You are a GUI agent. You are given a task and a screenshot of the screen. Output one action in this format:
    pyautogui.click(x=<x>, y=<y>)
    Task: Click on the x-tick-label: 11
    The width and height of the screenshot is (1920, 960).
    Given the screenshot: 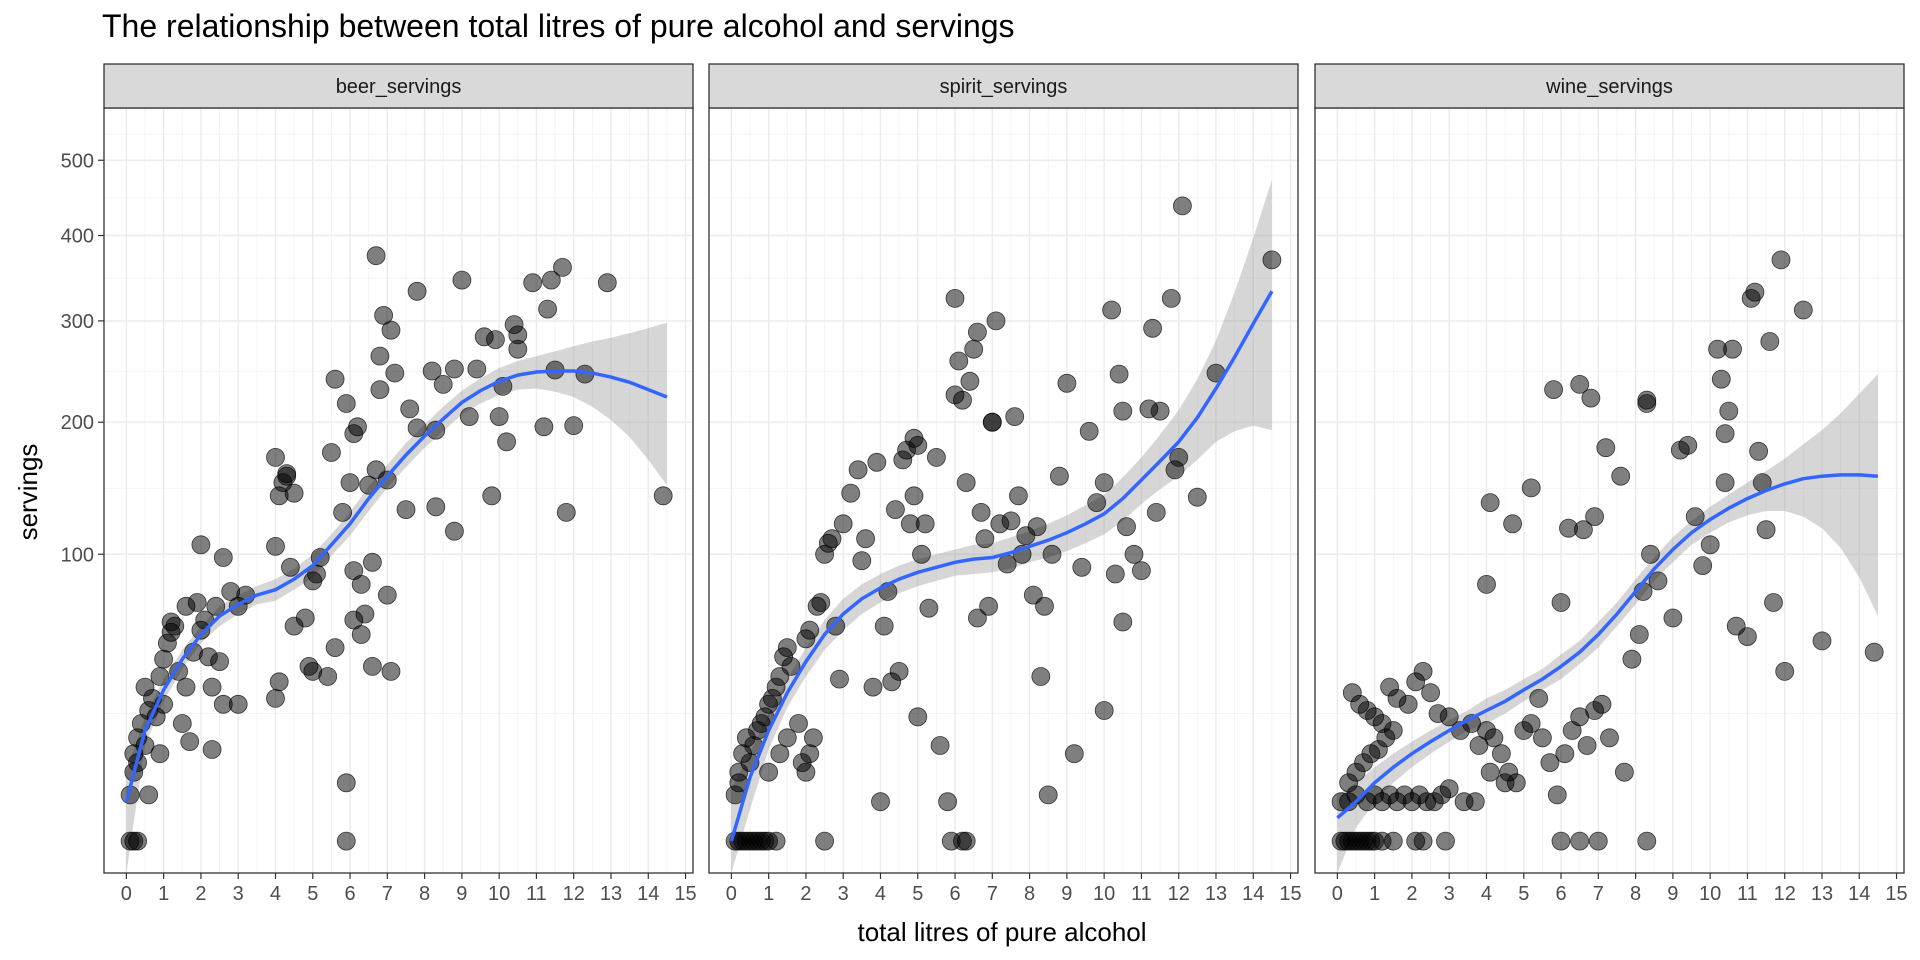 What is the action you would take?
    pyautogui.click(x=1747, y=894)
    